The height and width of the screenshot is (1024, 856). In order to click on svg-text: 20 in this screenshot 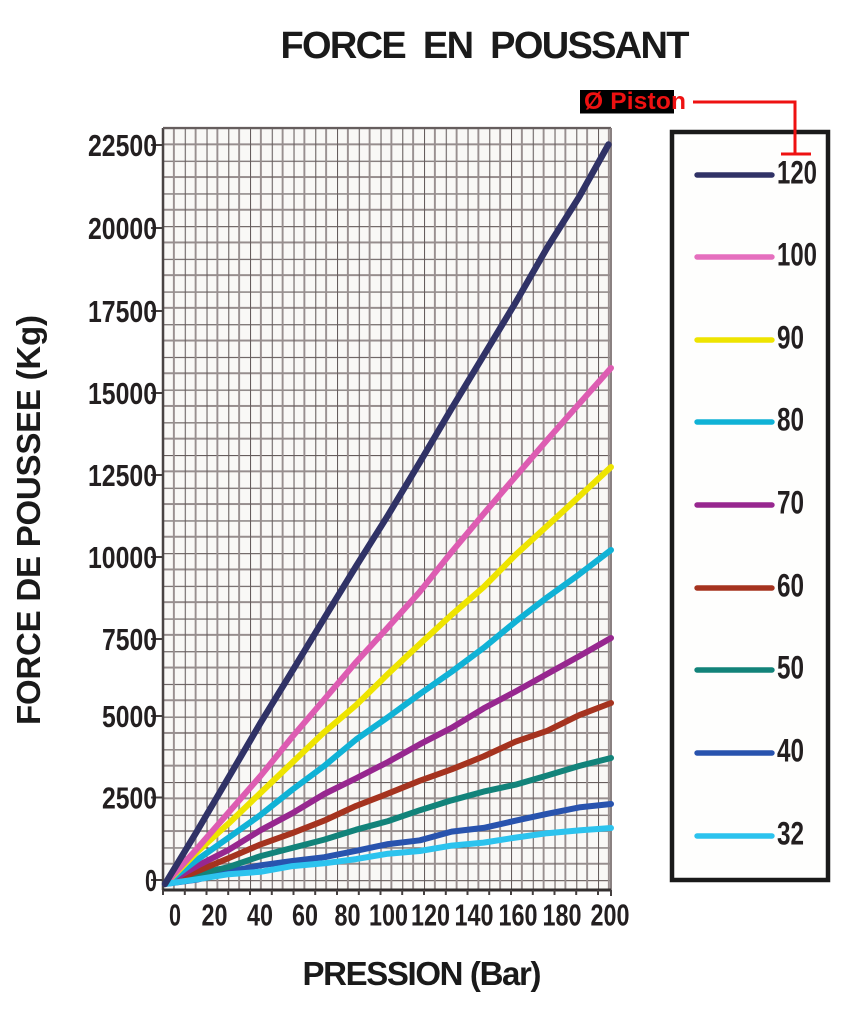, I will do `click(215, 915)`.